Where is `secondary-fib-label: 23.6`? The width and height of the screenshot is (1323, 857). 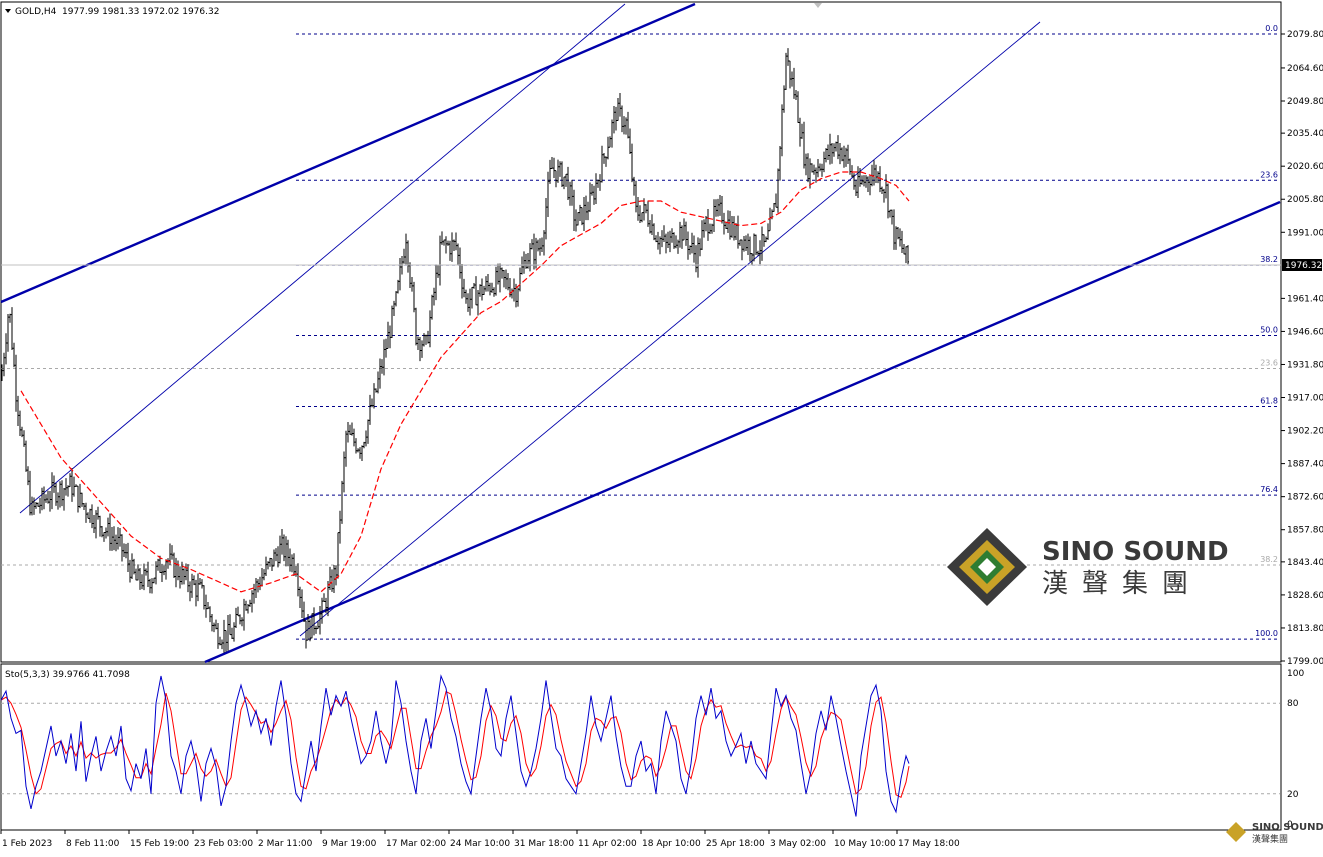 secondary-fib-label: 23.6 is located at coordinates (1269, 362).